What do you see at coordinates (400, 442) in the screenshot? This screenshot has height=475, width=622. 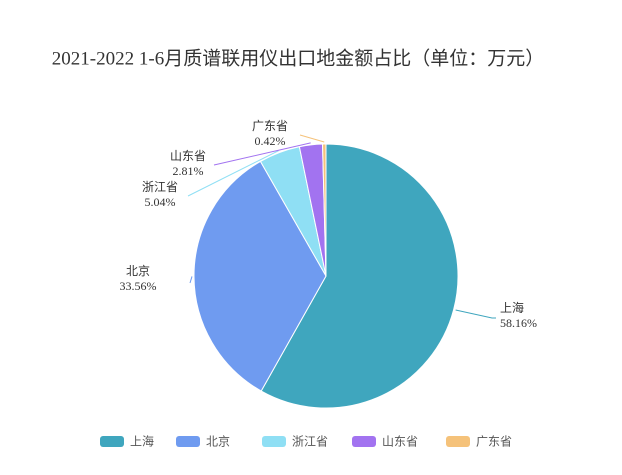 I see `legend-label: 山东省` at bounding box center [400, 442].